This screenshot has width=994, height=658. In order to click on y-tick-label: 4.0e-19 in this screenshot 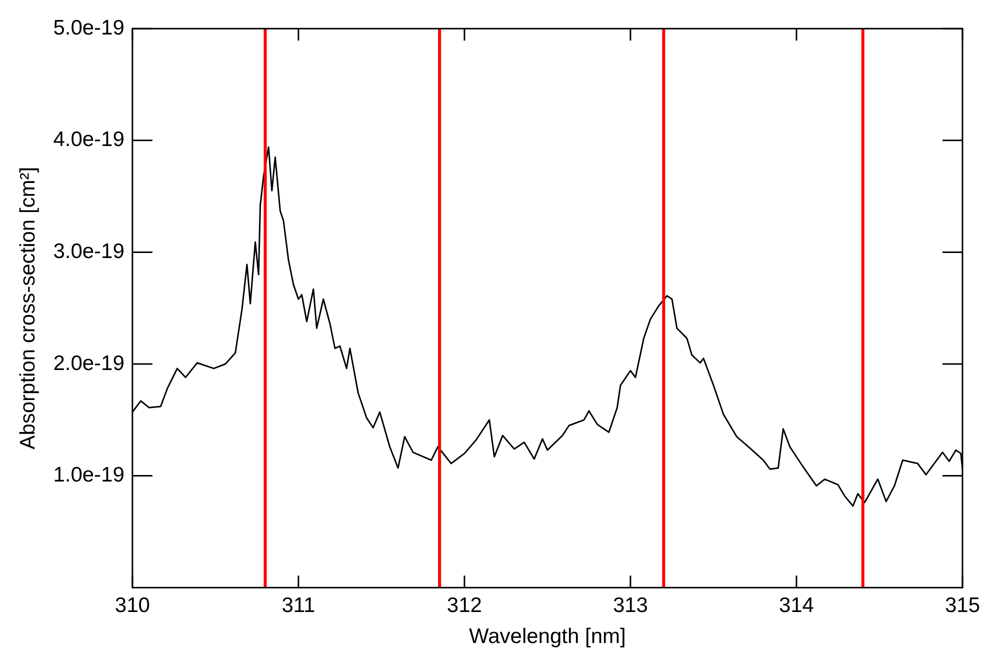, I will do `click(88, 140)`.